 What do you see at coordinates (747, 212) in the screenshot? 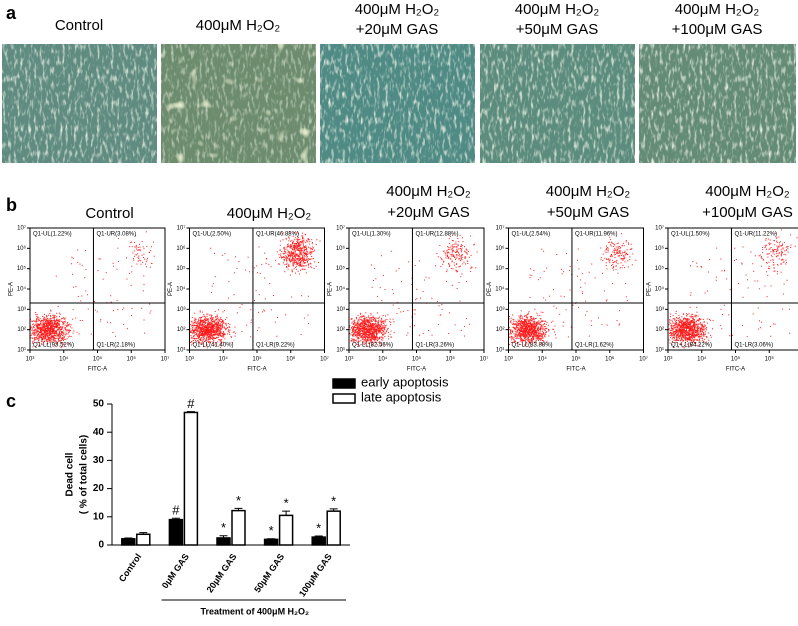
I see `plot-title: +100μM GAS` at bounding box center [747, 212].